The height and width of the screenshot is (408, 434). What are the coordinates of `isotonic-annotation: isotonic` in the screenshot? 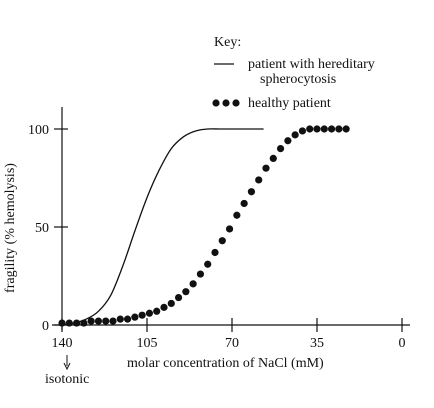 It's located at (67, 371).